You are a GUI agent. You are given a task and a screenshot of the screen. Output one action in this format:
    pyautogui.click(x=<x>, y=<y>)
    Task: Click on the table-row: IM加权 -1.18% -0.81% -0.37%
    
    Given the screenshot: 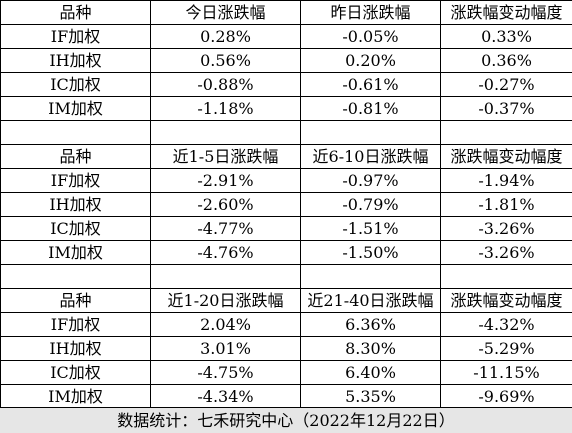 What is the action you would take?
    pyautogui.click(x=286, y=108)
    